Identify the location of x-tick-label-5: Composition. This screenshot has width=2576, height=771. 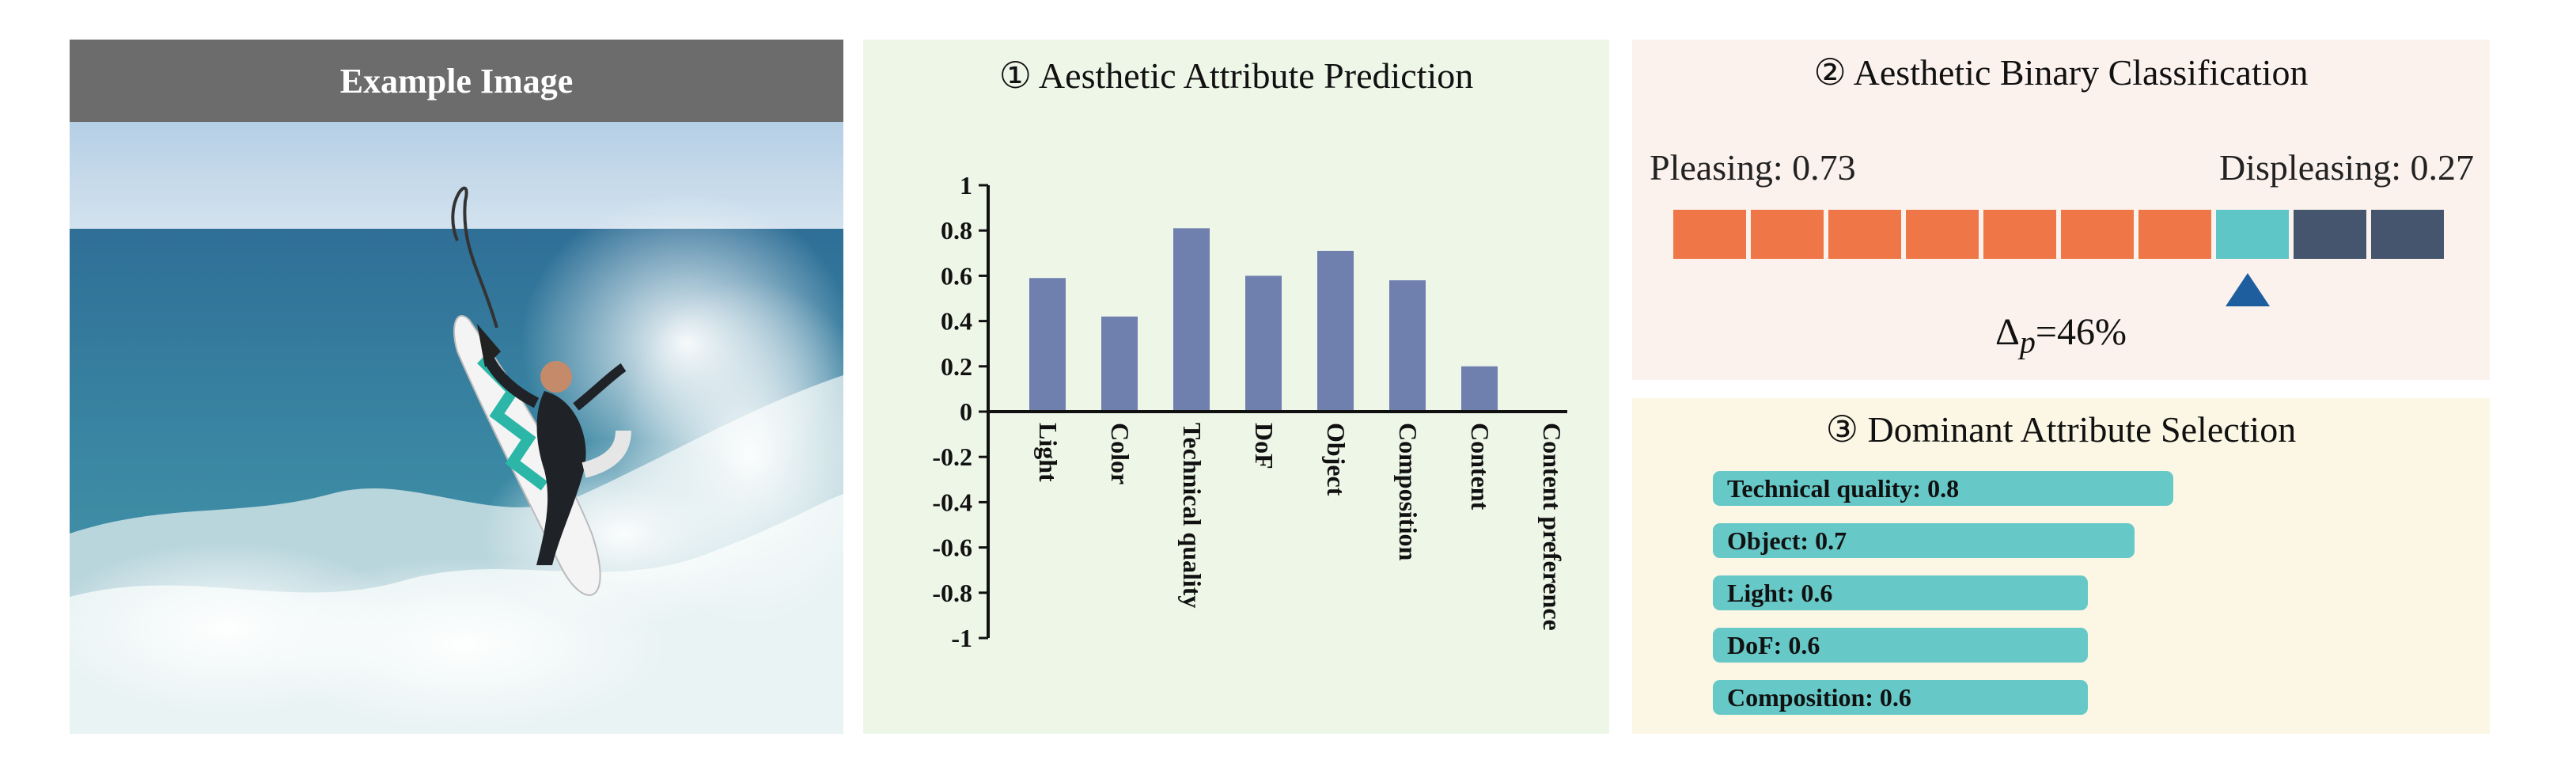
(1408, 491).